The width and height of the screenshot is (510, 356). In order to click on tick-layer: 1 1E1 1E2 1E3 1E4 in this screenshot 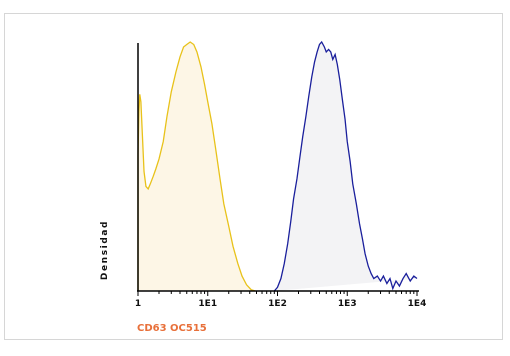, I will do `click(280, 300)`.